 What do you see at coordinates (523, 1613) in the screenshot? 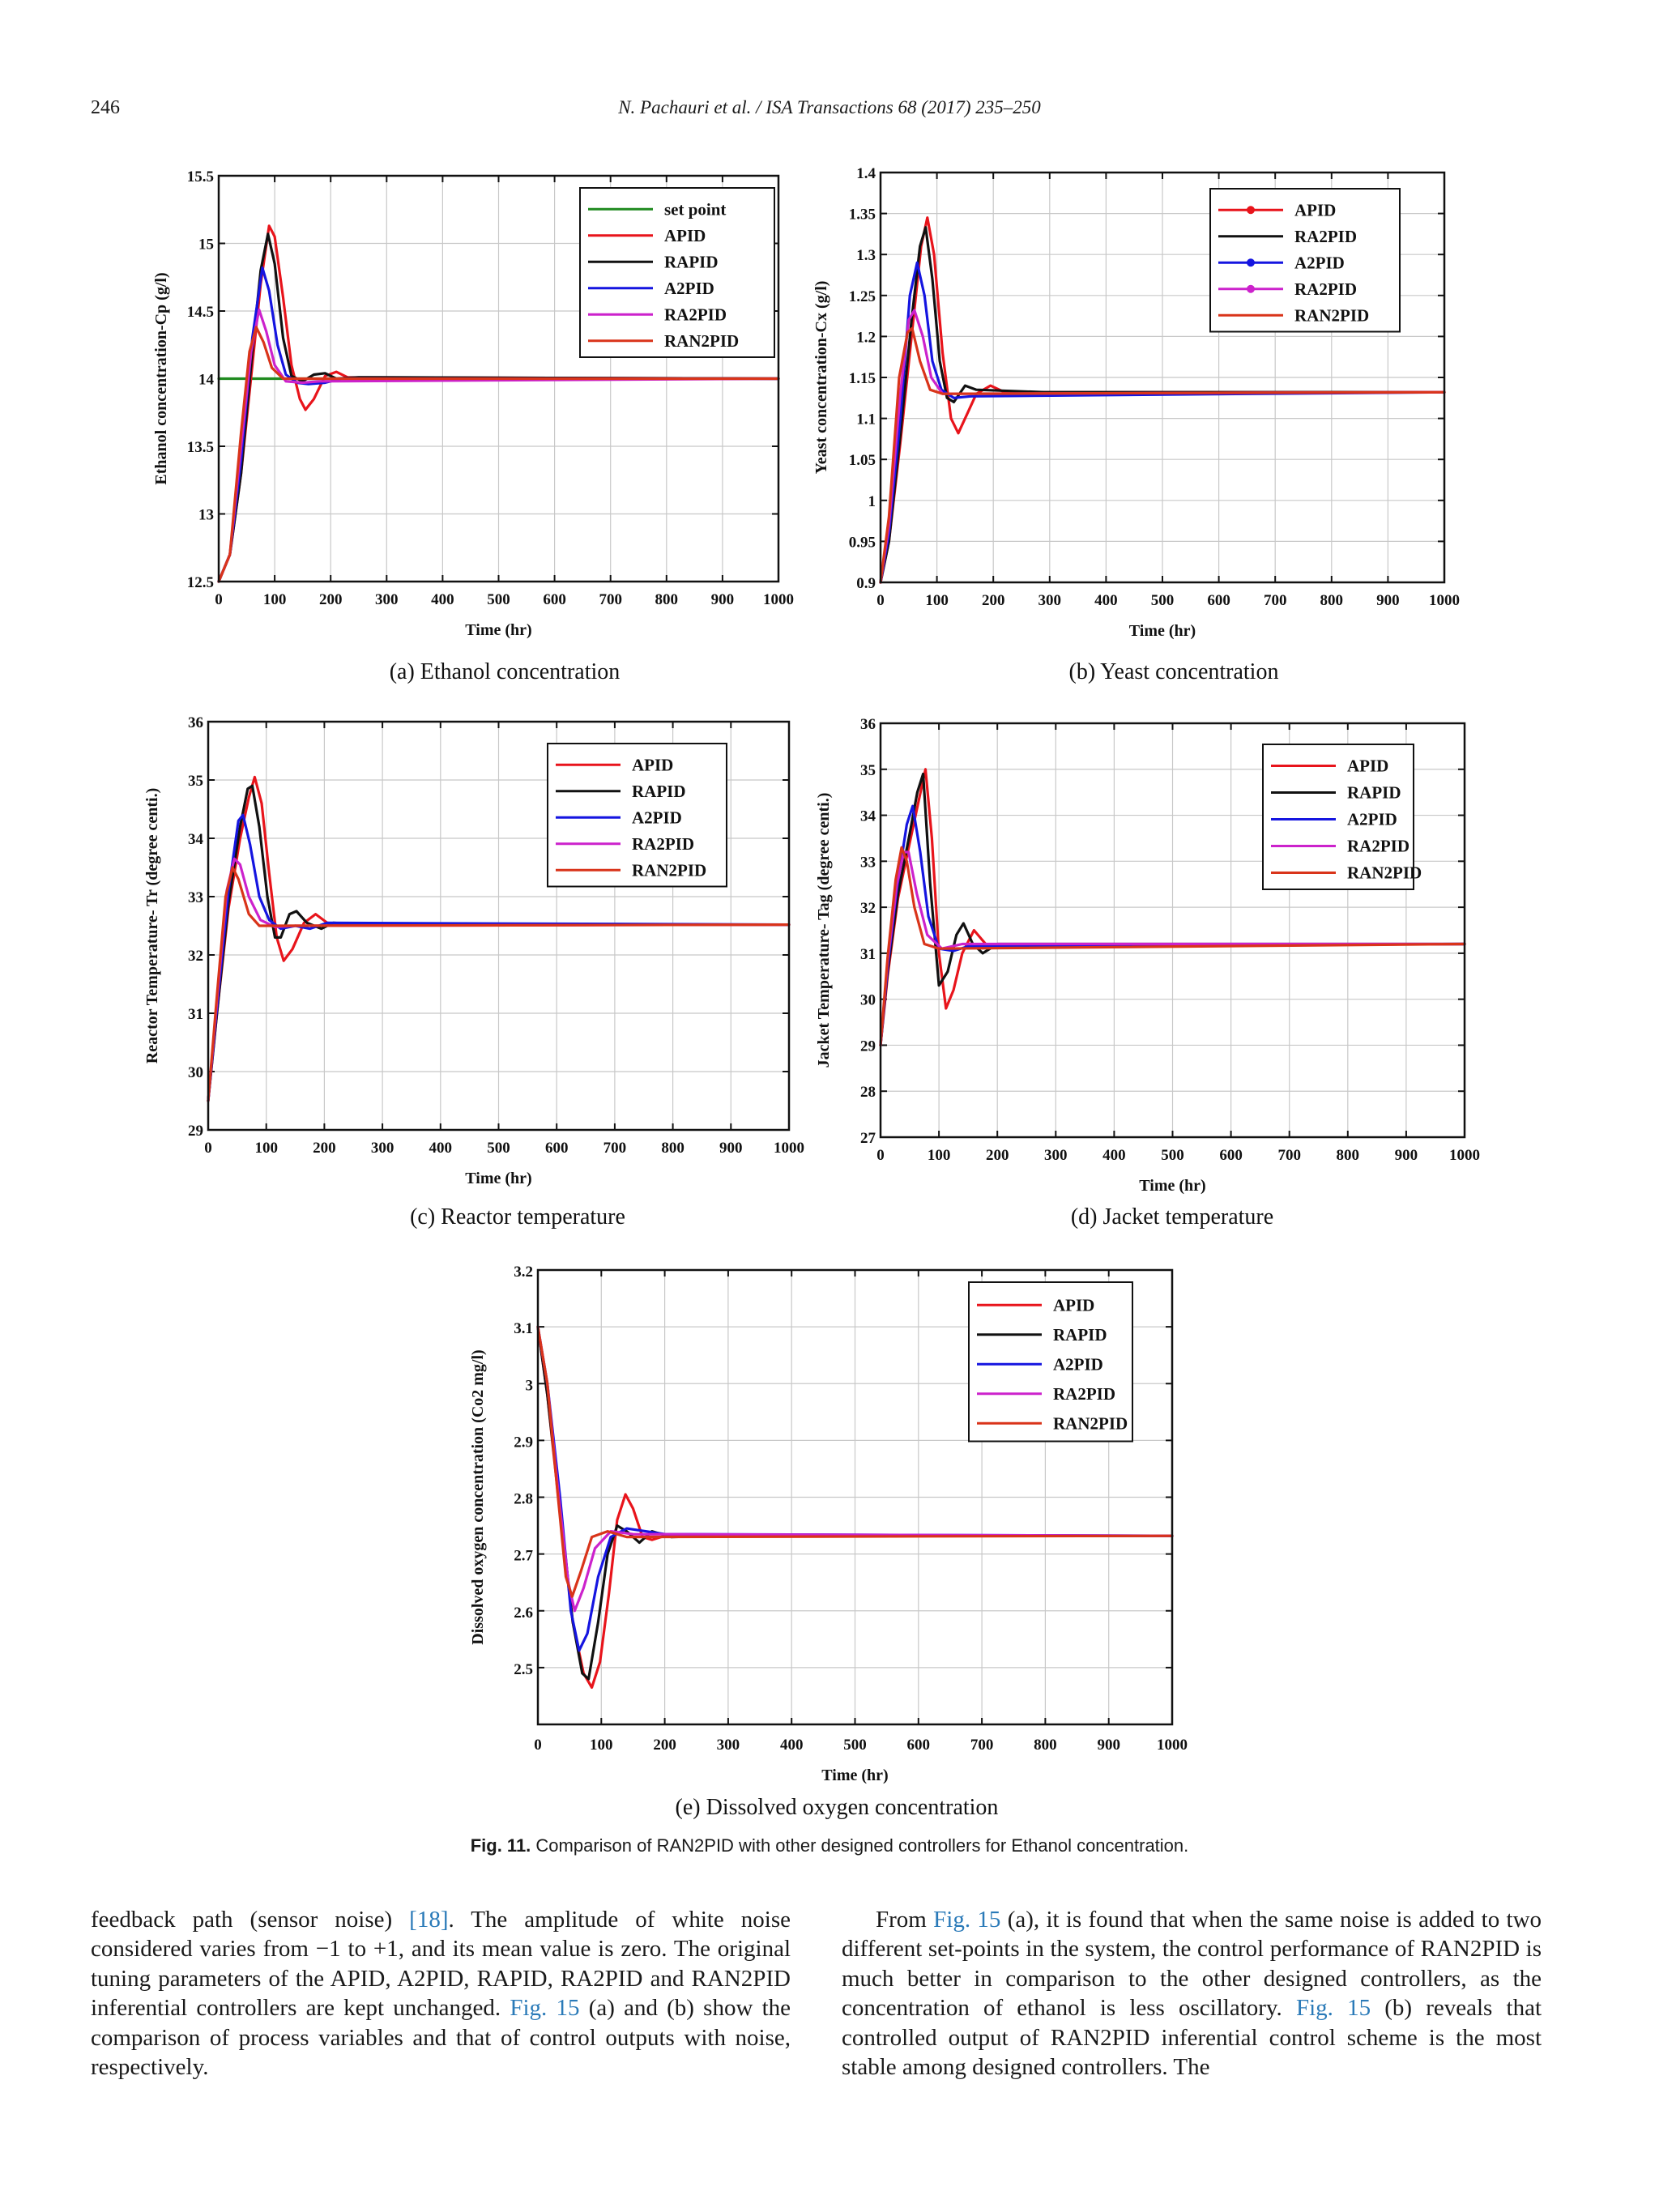
I see `y-tick-label: 2.6` at bounding box center [523, 1613].